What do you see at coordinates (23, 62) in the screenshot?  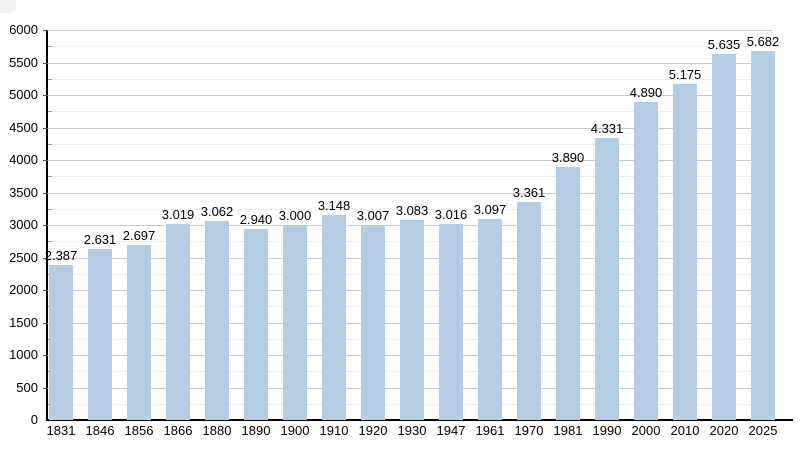 I see `y-axis-tick-label: 5500` at bounding box center [23, 62].